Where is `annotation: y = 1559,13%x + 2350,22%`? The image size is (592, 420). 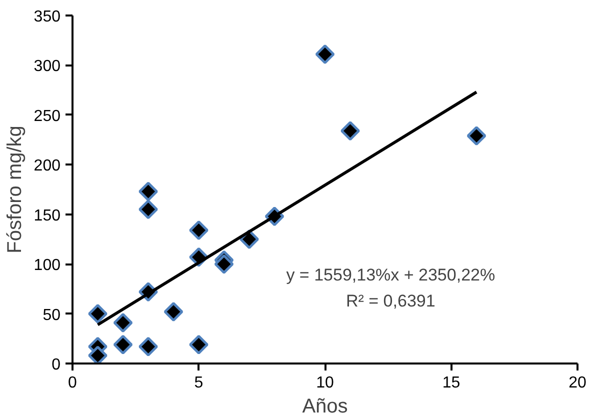 annotation: y = 1559,13%x + 2350,22% is located at coordinates (391, 274).